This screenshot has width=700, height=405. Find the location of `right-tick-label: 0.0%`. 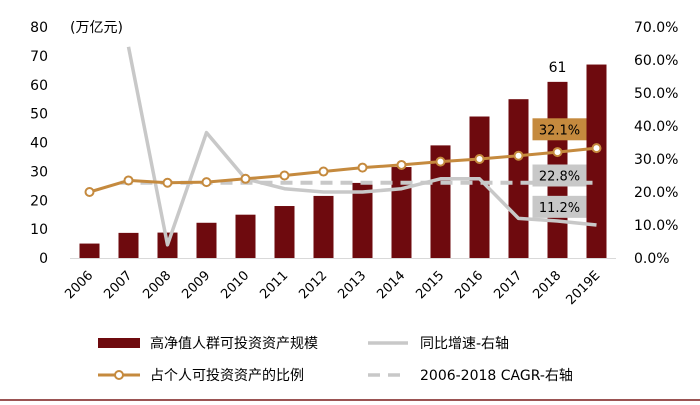

right-tick-label: 0.0% is located at coordinates (652, 259).